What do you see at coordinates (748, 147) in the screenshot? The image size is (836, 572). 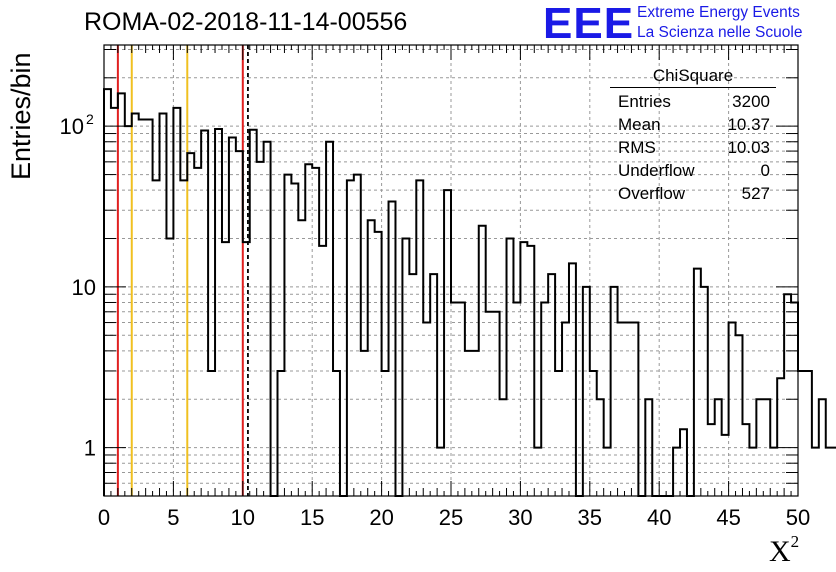 I see `stats-value: 10.03` at bounding box center [748, 147].